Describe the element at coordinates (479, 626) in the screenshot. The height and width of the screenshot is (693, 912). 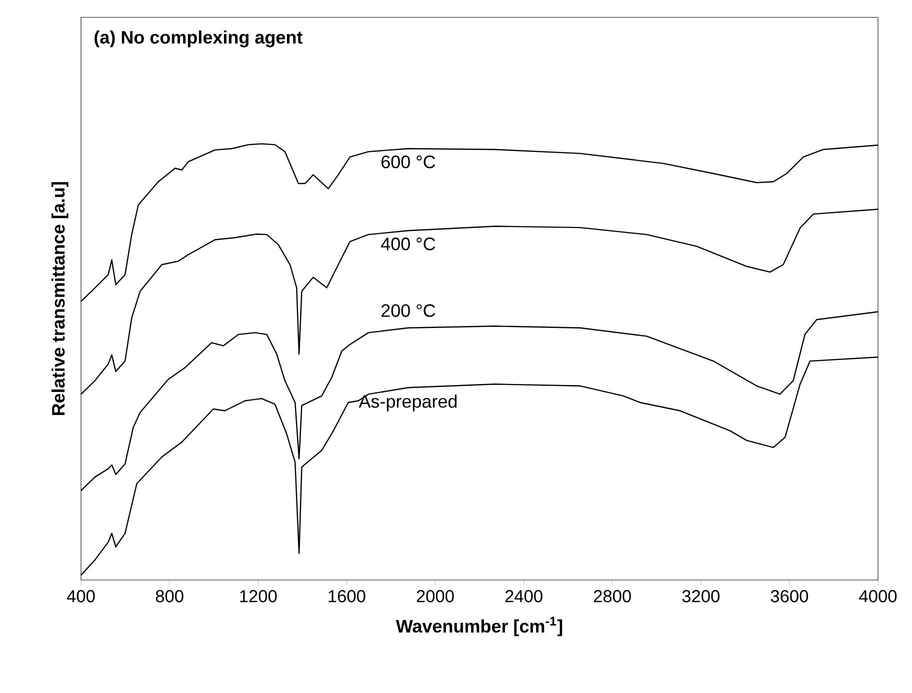
I see `x-axis-title: Wavenumber [cm$^{-1}$]` at that location.